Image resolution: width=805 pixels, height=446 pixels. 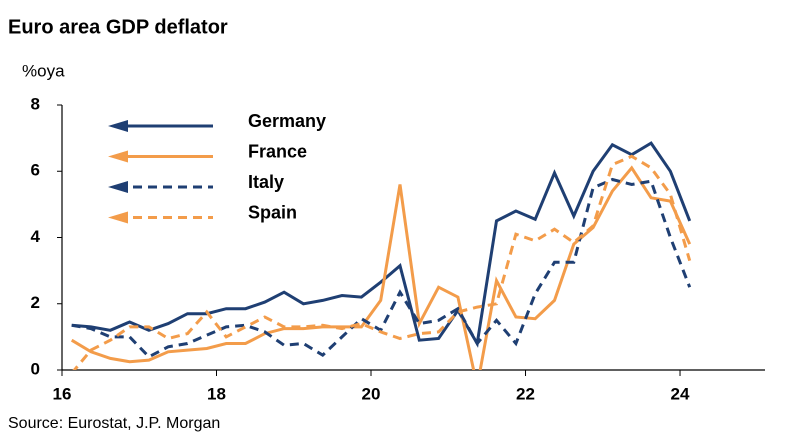 I want to click on x-tick-label: 22, so click(x=525, y=393).